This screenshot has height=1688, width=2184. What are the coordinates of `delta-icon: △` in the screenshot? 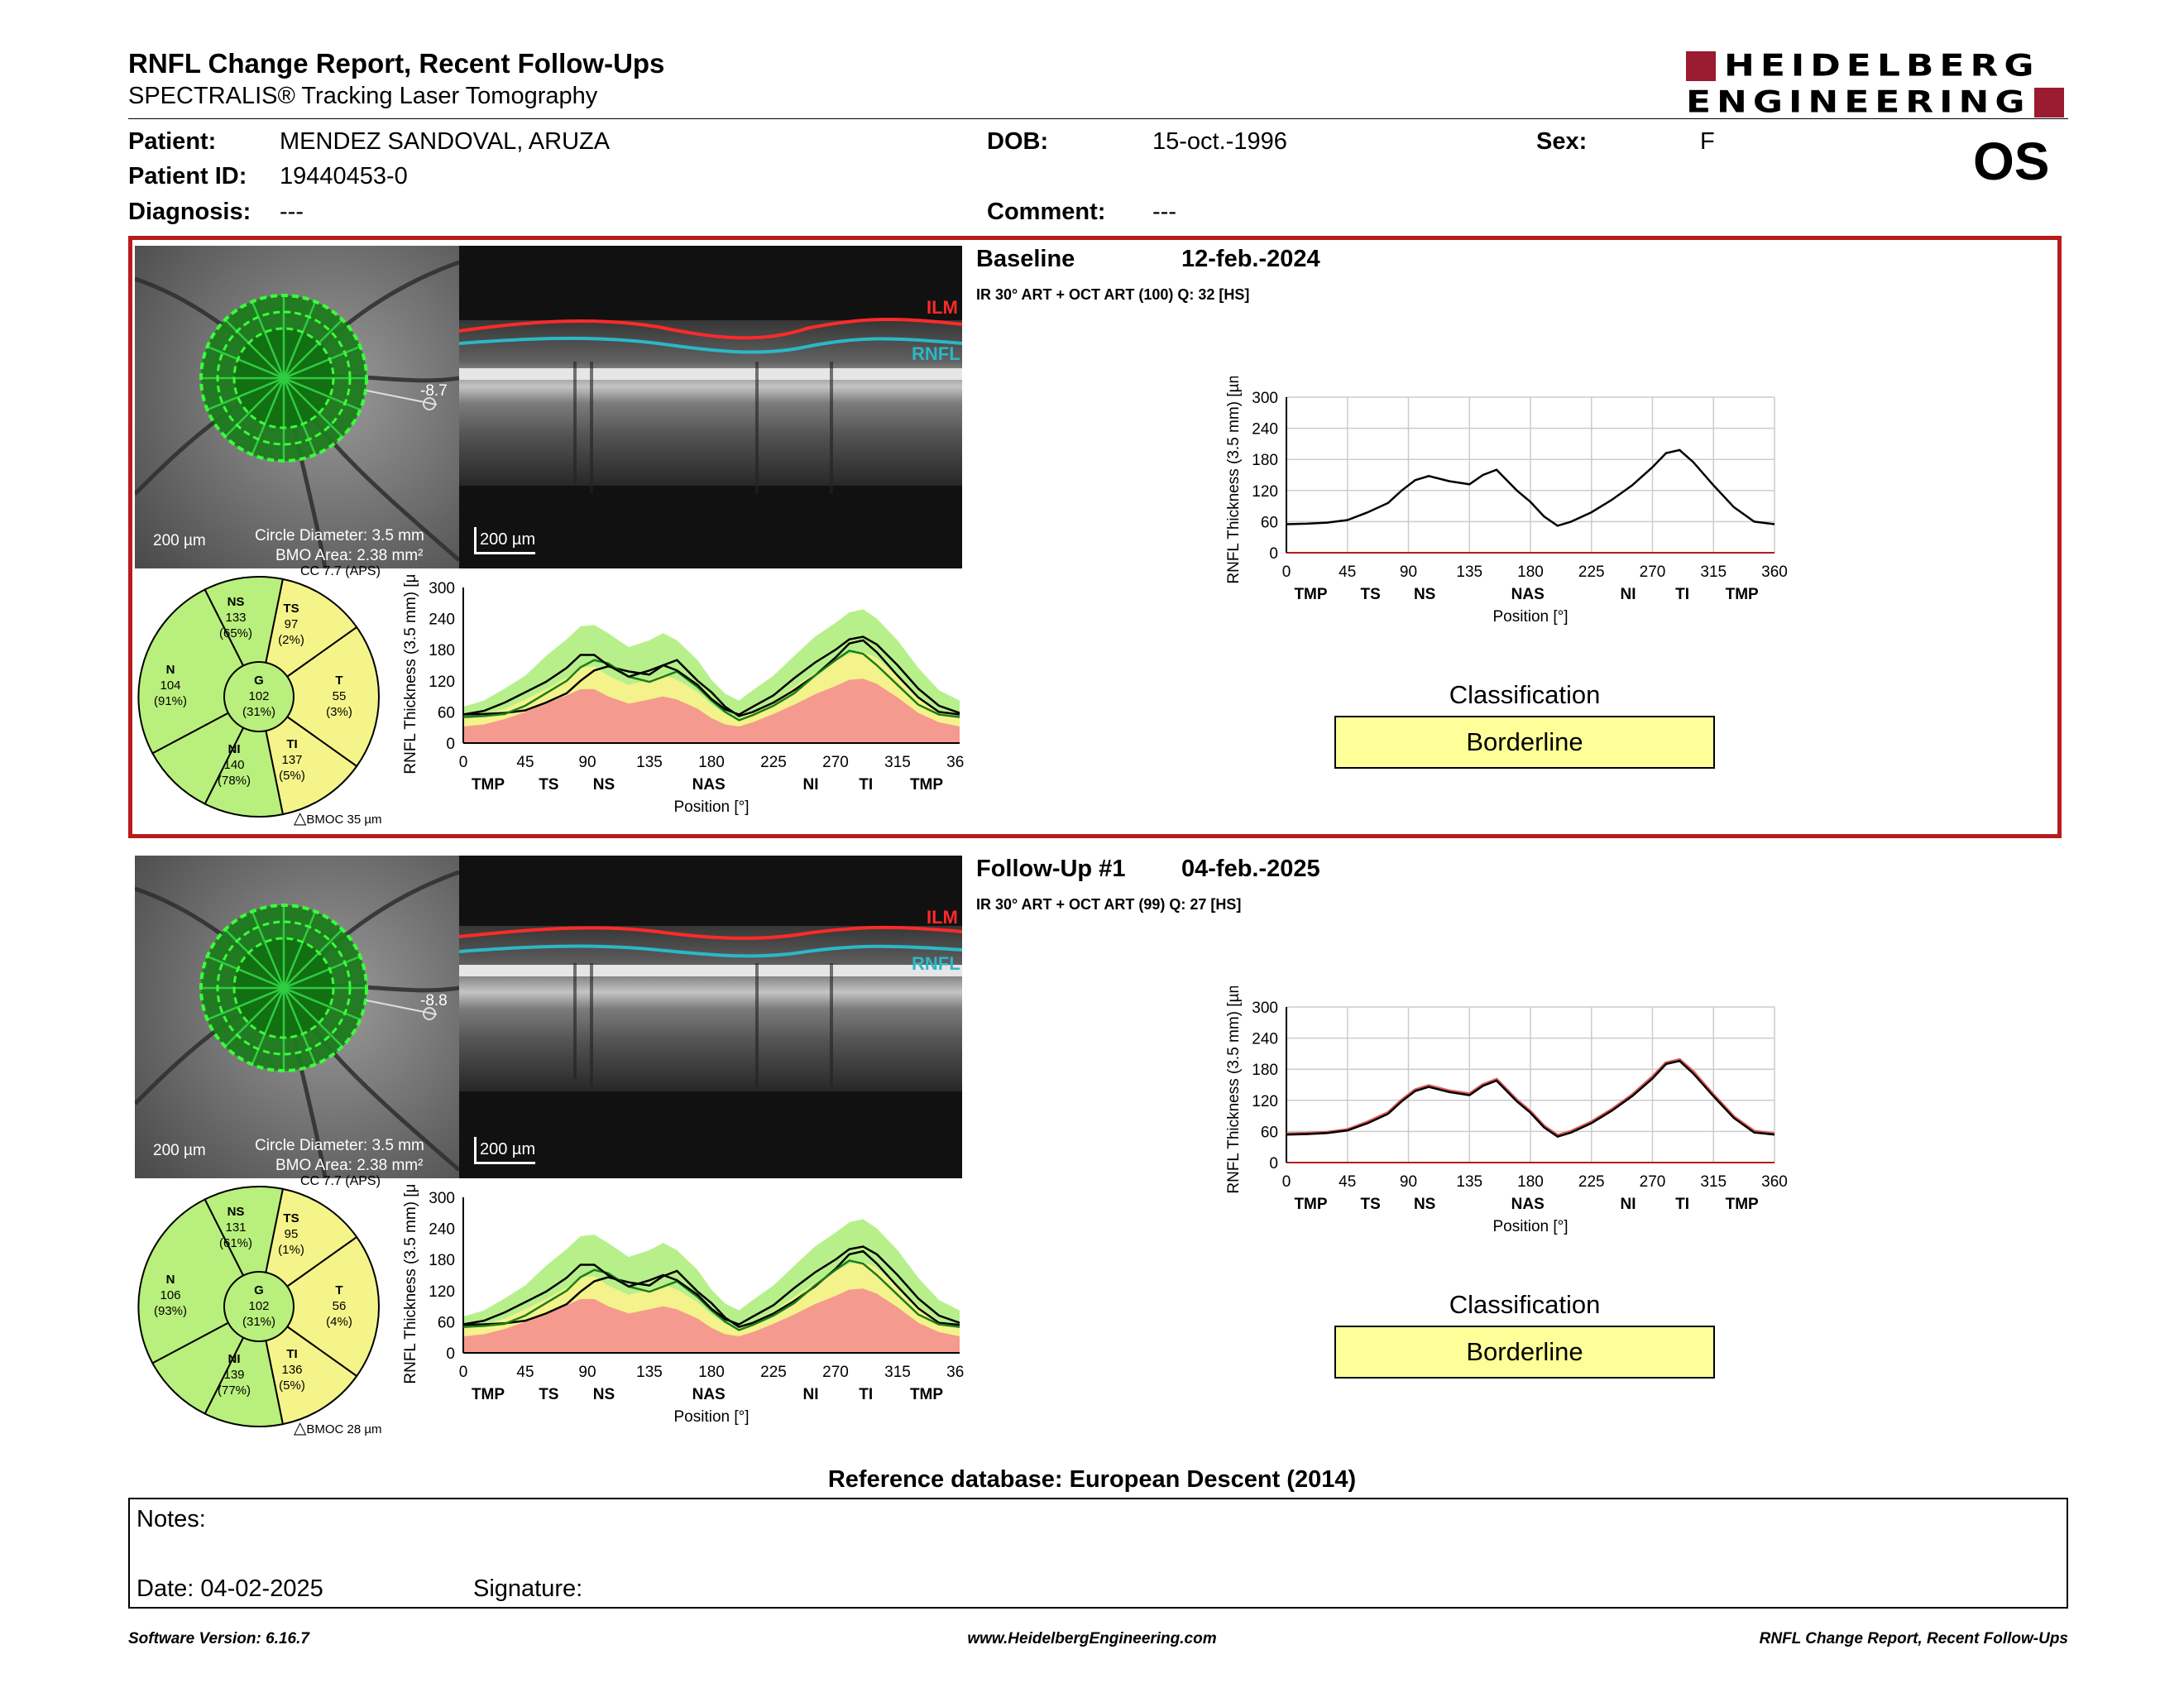 It's located at (300, 818).